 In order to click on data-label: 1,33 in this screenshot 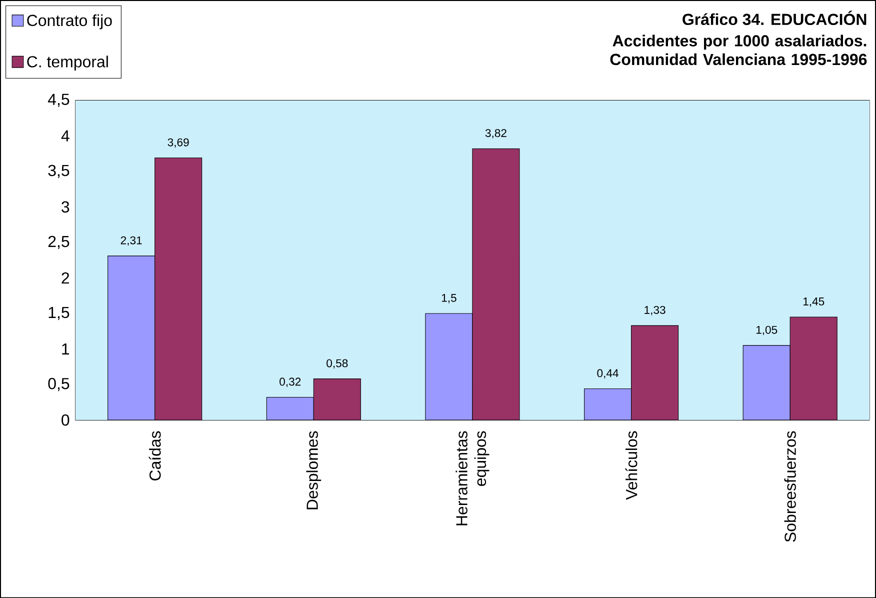, I will do `click(655, 311)`.